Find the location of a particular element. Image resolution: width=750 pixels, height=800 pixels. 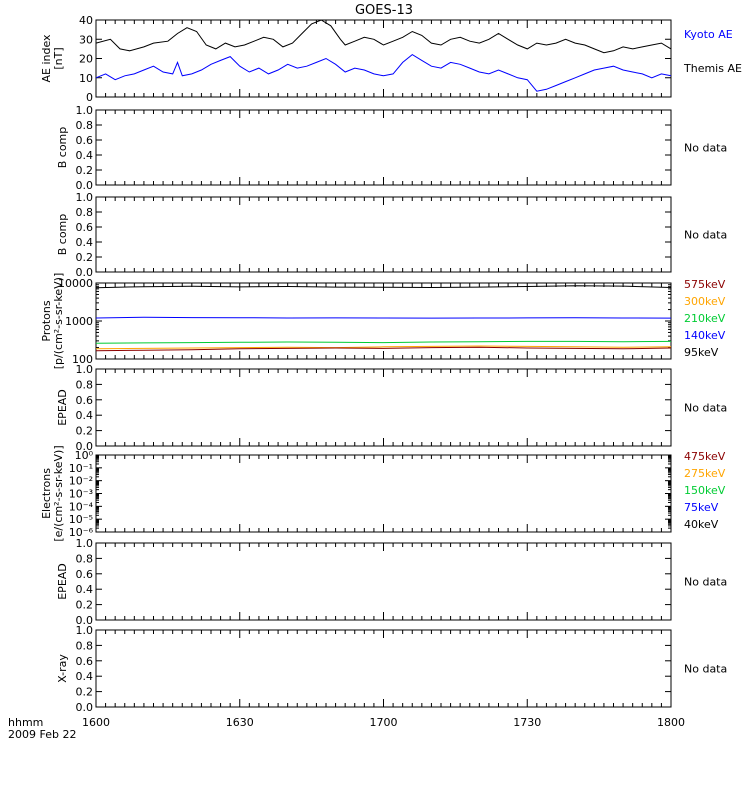

y-tick-label: 10⁻¹ is located at coordinates (81, 468).